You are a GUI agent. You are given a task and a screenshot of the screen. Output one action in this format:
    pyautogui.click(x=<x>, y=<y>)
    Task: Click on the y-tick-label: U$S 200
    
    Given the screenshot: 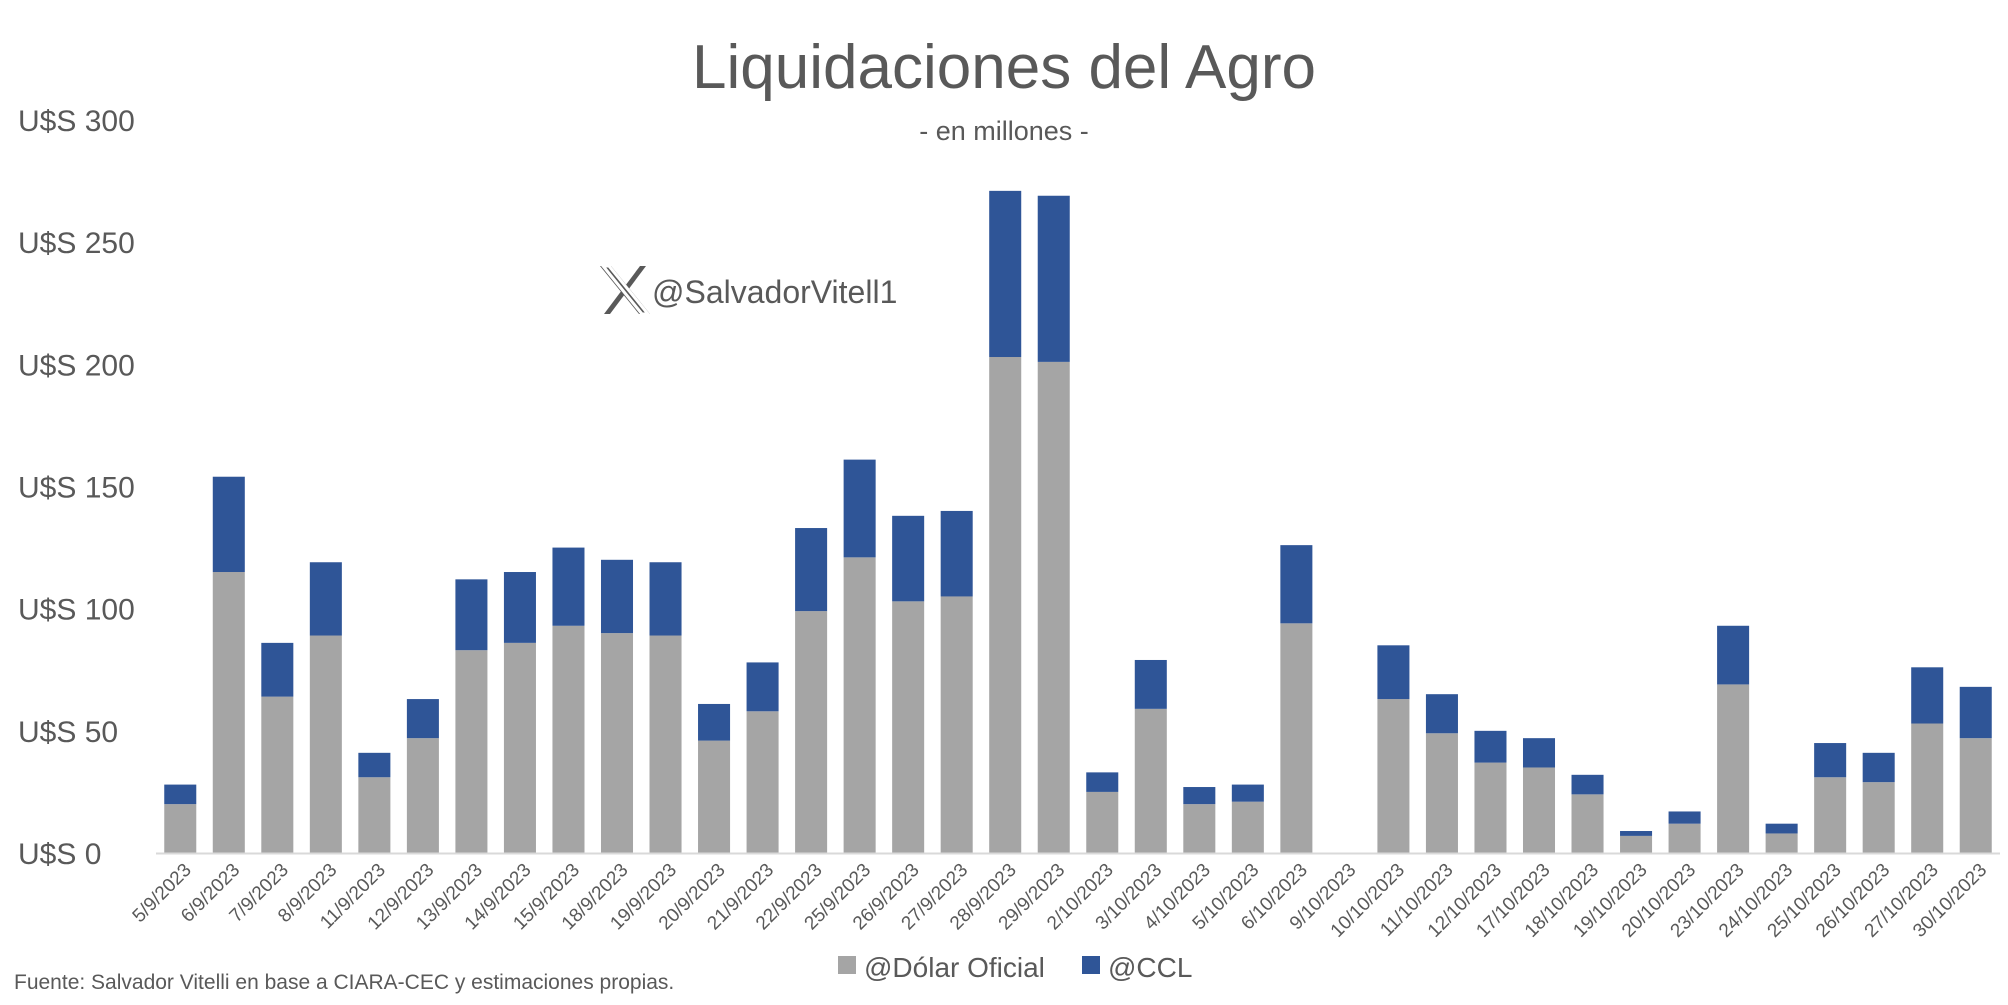 What is the action you would take?
    pyautogui.click(x=76, y=365)
    